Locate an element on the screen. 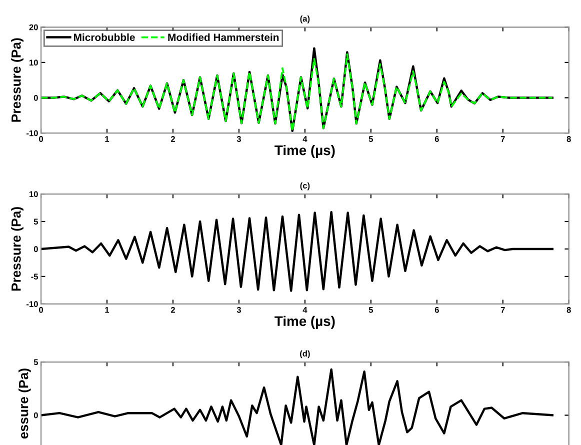  y-axis-title: essure (Pa) is located at coordinates (24, 403).